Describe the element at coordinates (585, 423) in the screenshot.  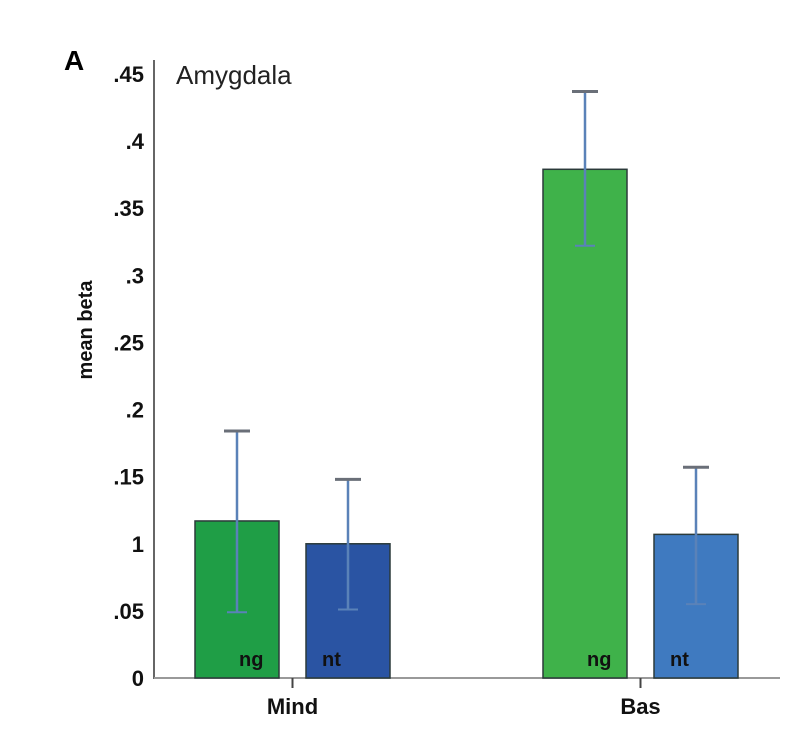
I see `bar-ng-bas` at that location.